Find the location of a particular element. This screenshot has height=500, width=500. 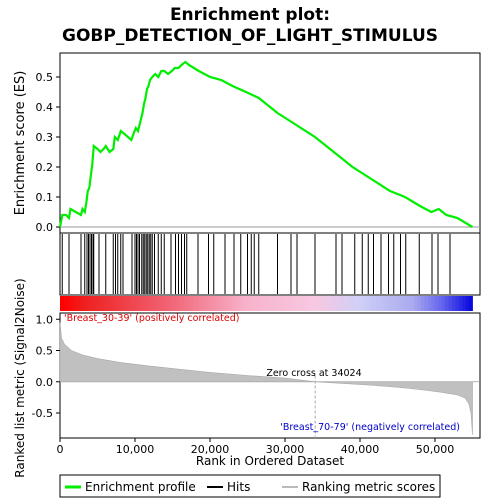

x-tick-label: 20,000 is located at coordinates (210, 449).